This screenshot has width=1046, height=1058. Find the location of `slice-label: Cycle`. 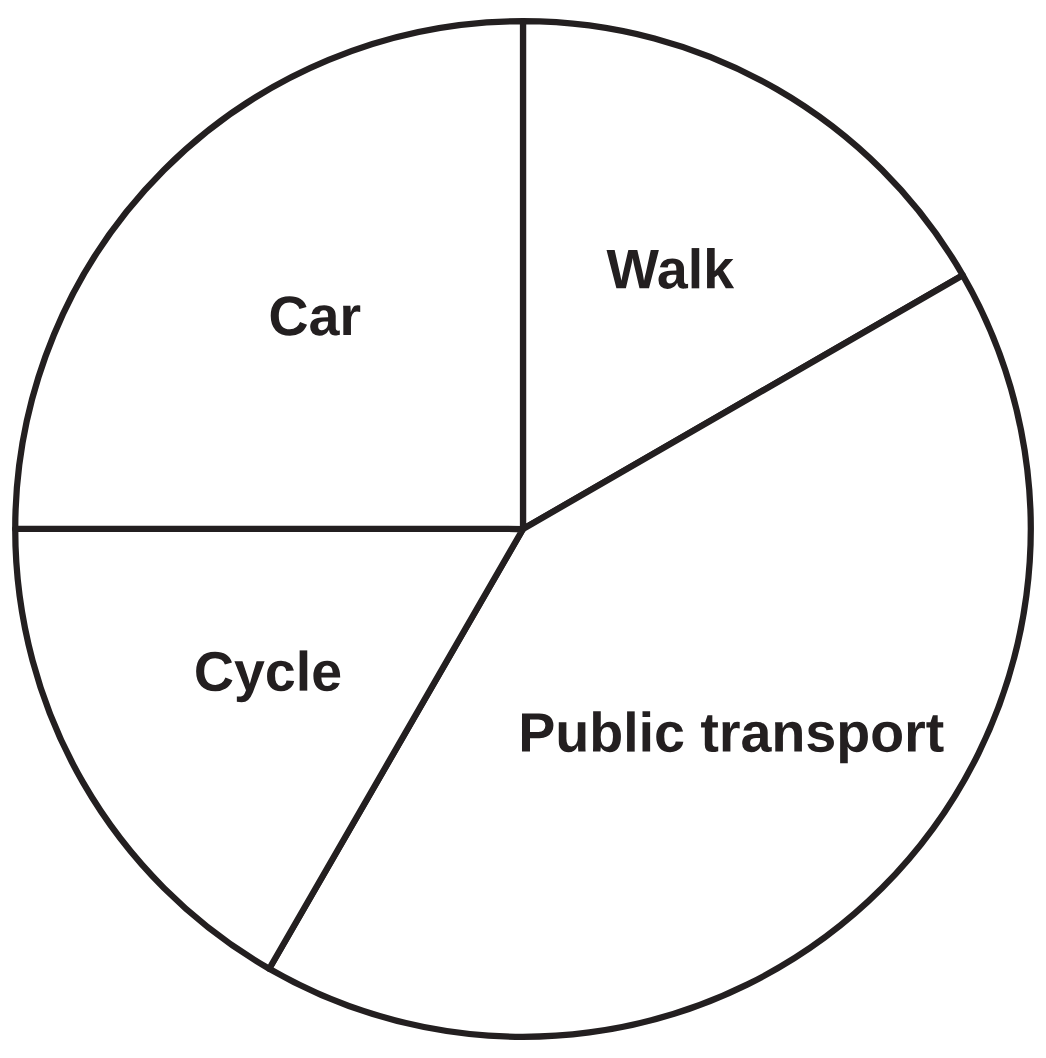

slice-label: Cycle is located at coordinates (268, 676).